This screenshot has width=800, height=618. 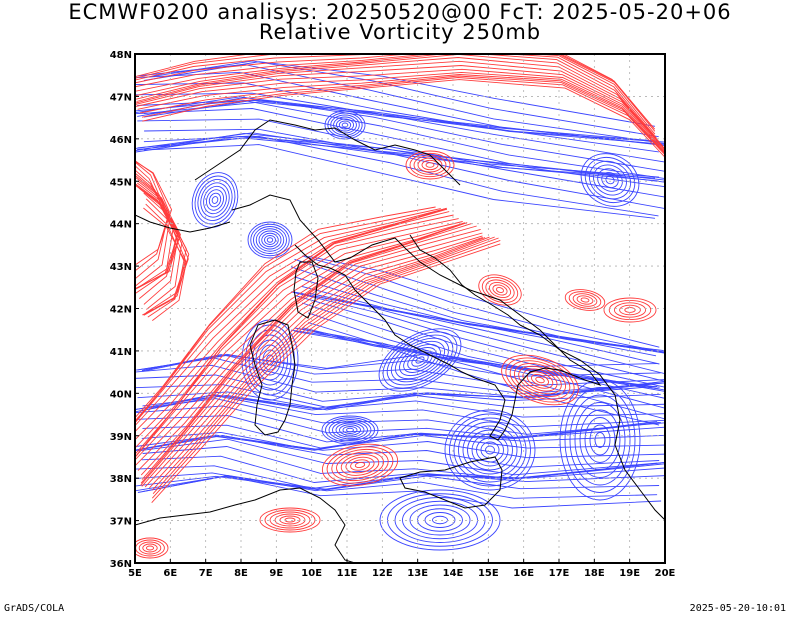 I want to click on x-tick-label: 12E, so click(x=382, y=573).